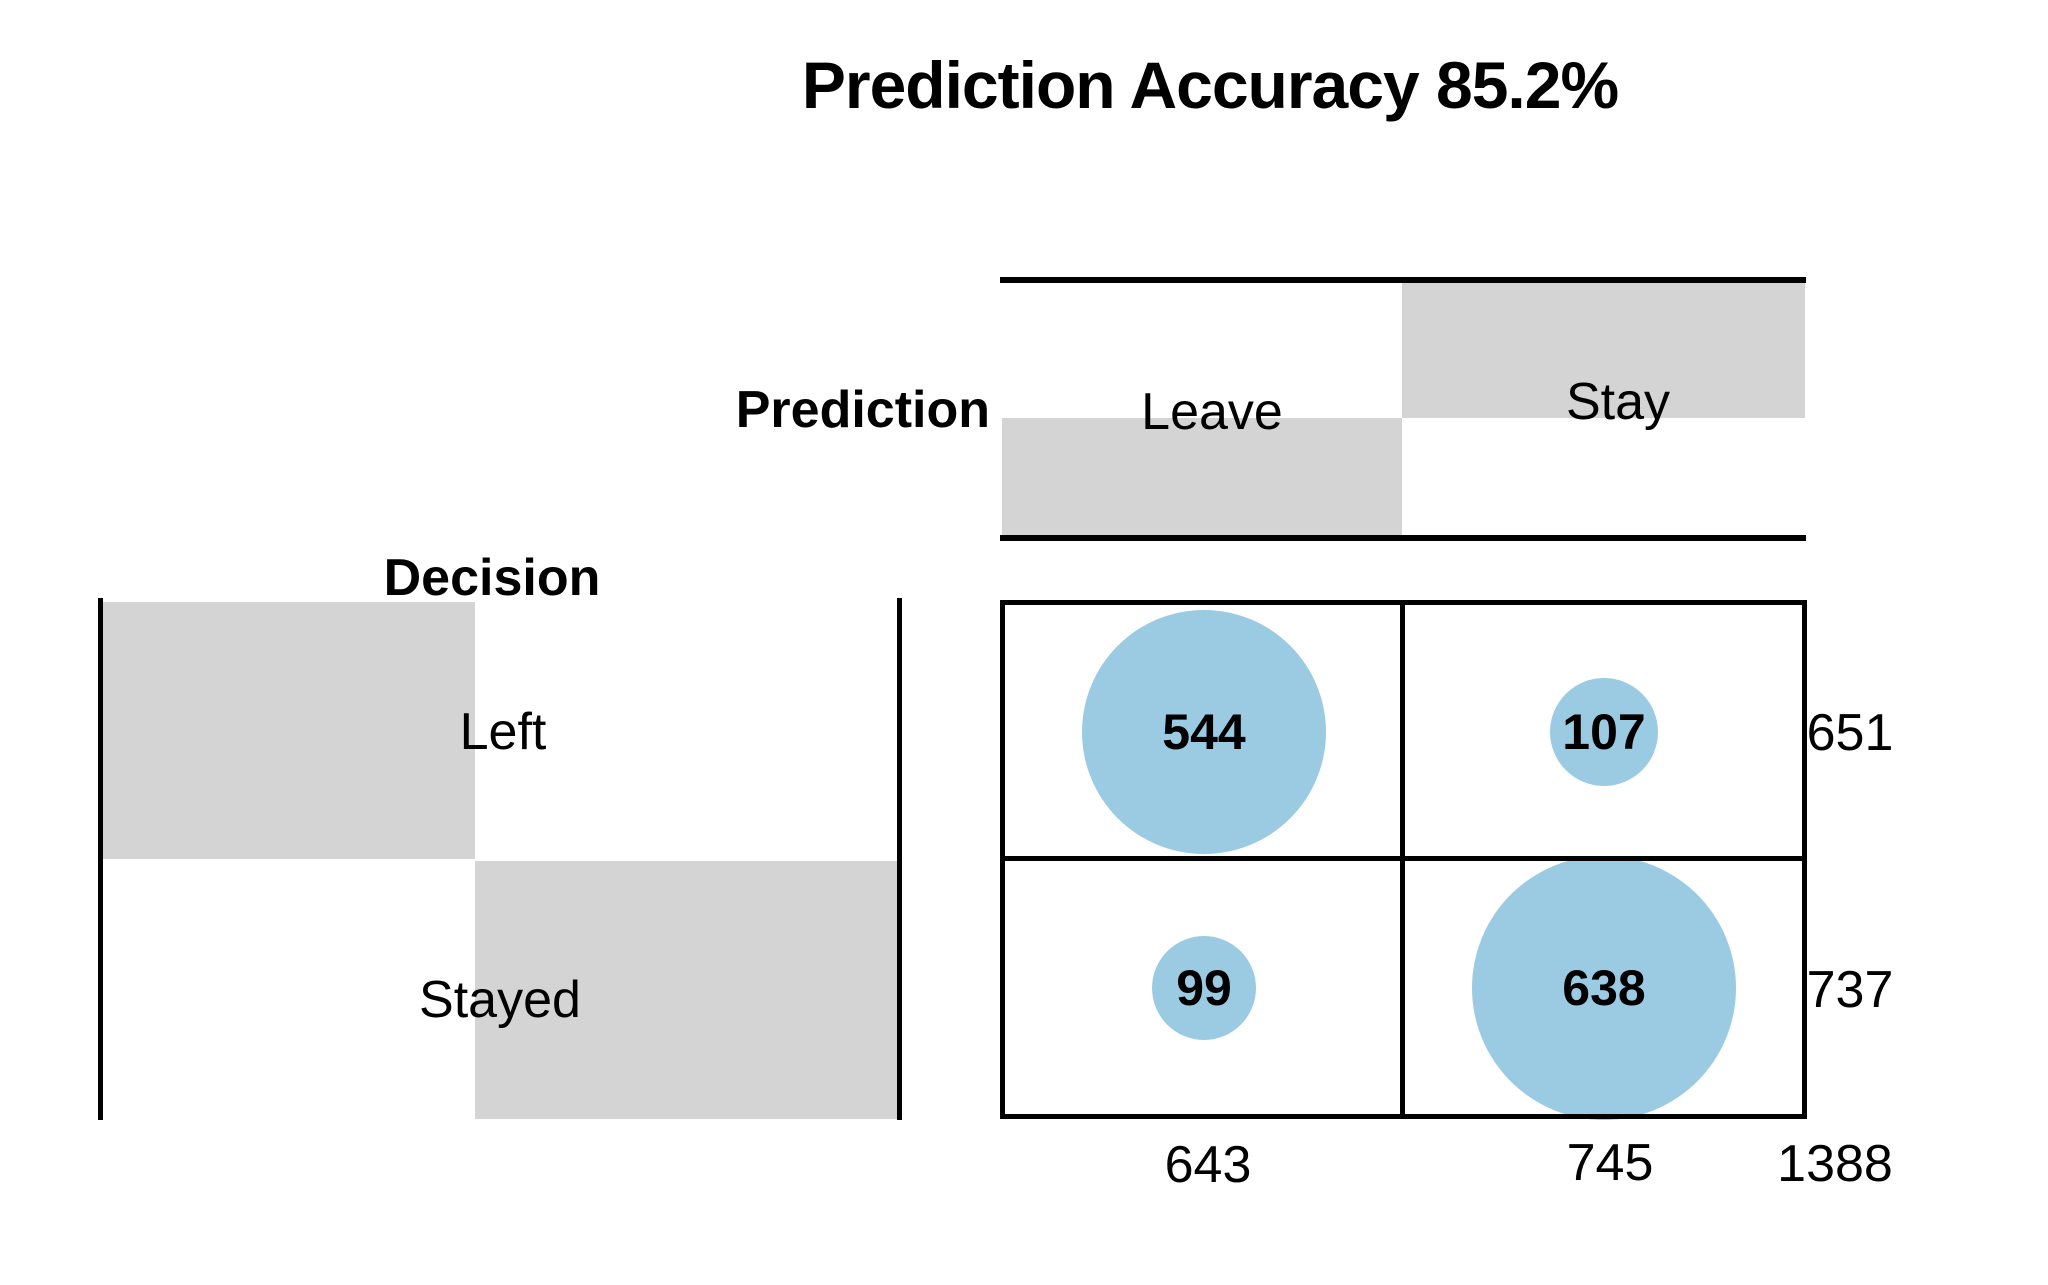  Describe the element at coordinates (1208, 1165) in the screenshot. I see `col-total-leave: 643` at that location.